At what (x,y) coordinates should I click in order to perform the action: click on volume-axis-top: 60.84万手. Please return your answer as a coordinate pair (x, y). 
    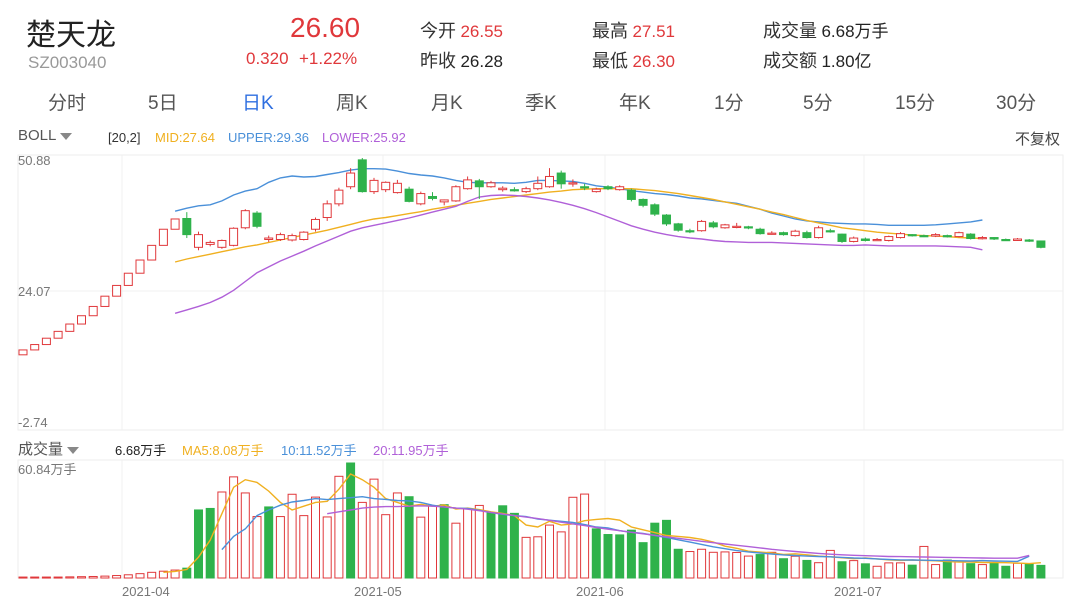
    Looking at the image, I should click on (47, 469).